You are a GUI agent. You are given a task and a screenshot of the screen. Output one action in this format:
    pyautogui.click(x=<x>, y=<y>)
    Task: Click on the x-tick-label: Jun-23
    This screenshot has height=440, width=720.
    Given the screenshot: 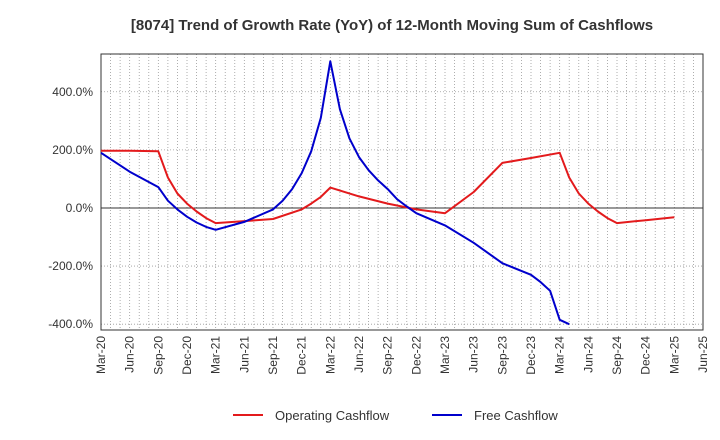 What is the action you would take?
    pyautogui.click(x=474, y=354)
    